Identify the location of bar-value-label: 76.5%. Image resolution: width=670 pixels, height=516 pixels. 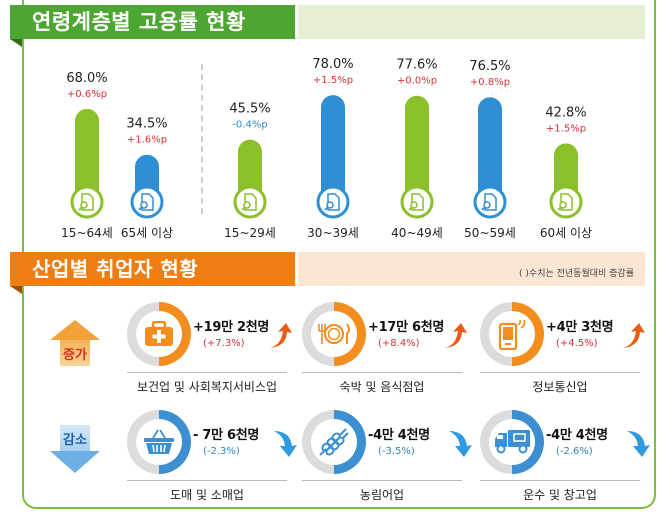
(489, 66).